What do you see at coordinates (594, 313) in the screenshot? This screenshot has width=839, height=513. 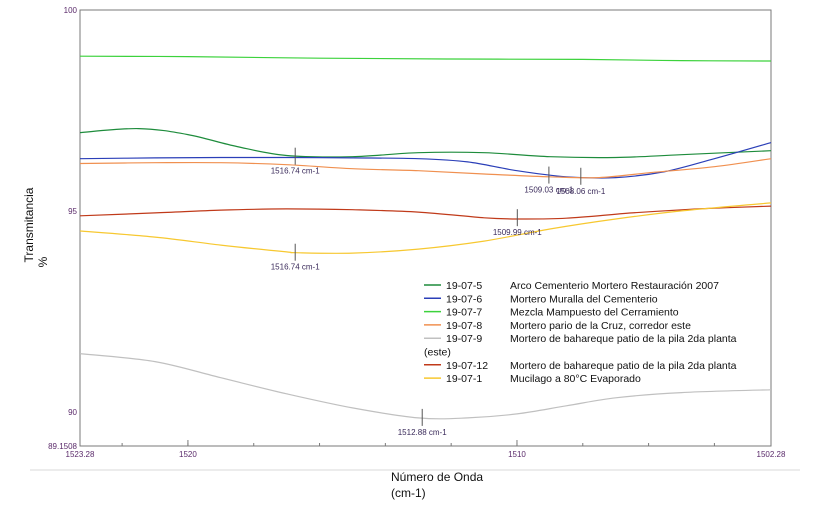 I see `legend-name: Mezcla Mampuesto del Cerramiento` at bounding box center [594, 313].